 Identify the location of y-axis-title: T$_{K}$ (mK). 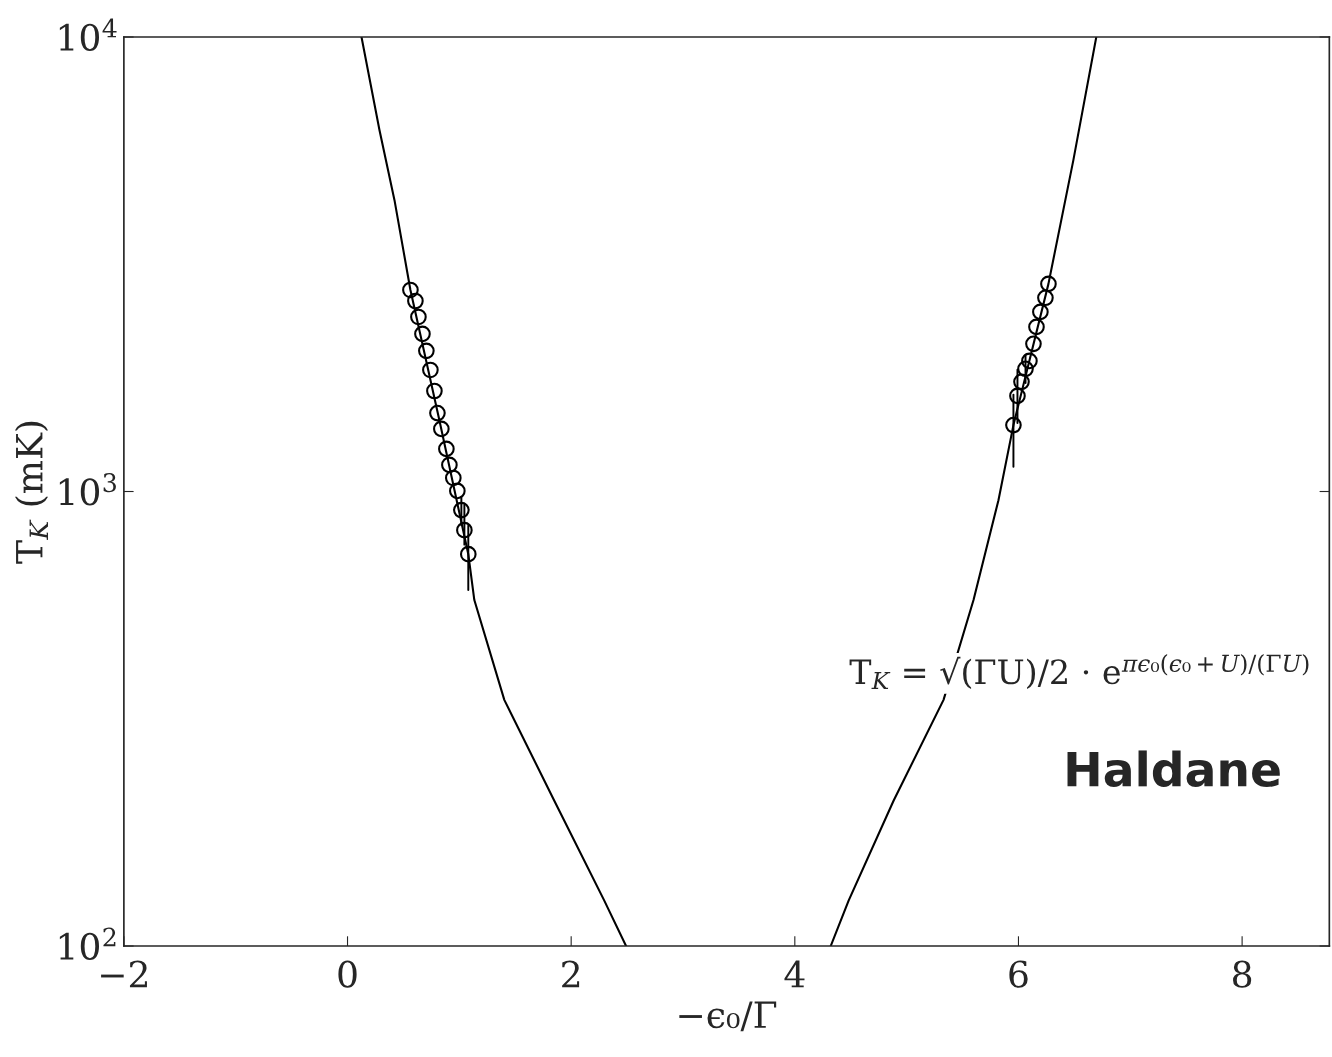
(31, 492).